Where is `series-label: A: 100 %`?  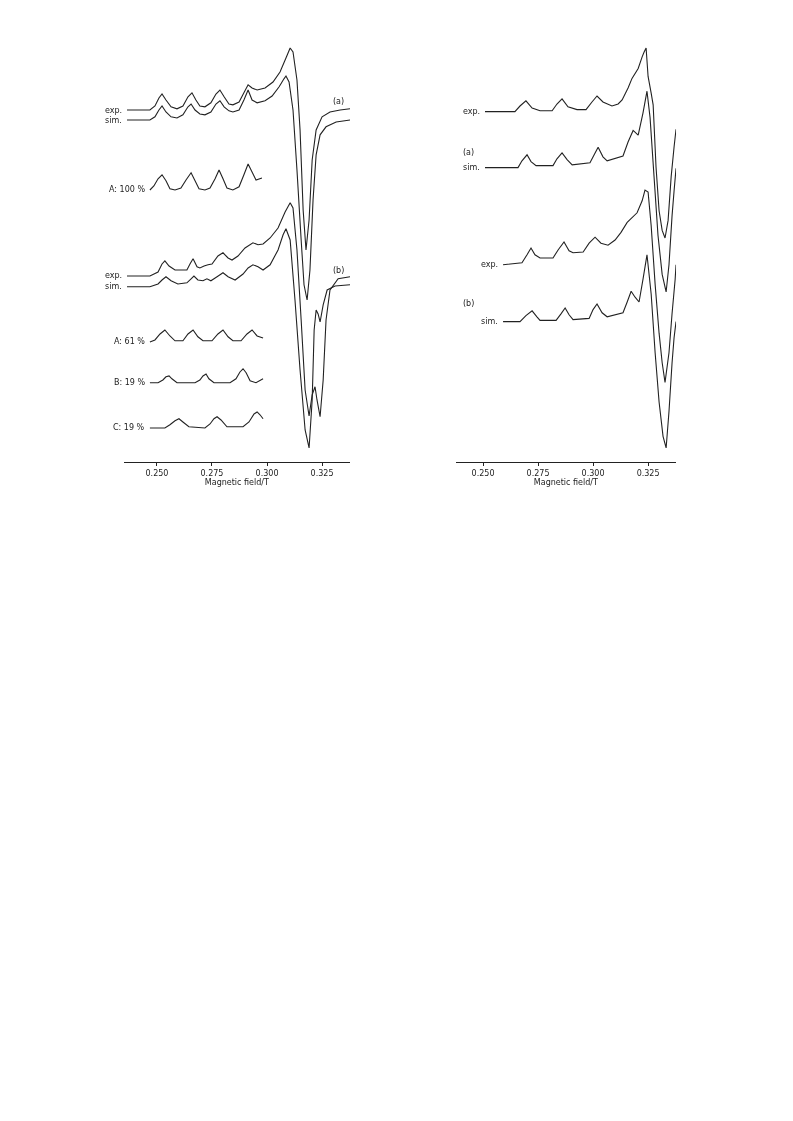
series-label: A: 100 % is located at coordinates (127, 189).